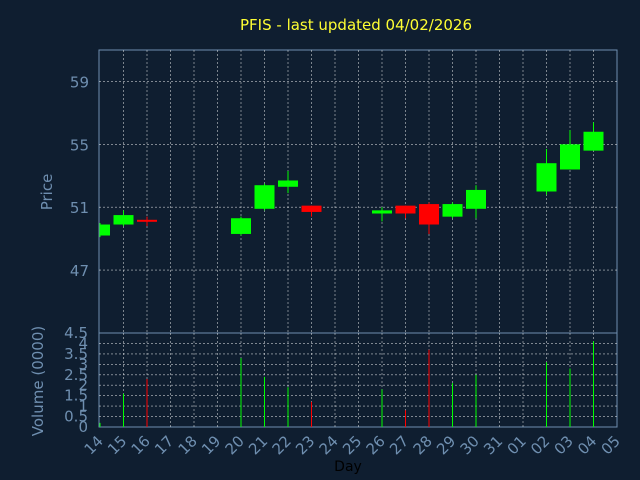 Image resolution: width=640 pixels, height=480 pixels. I want to click on x-tick-label: 29, so click(446, 445).